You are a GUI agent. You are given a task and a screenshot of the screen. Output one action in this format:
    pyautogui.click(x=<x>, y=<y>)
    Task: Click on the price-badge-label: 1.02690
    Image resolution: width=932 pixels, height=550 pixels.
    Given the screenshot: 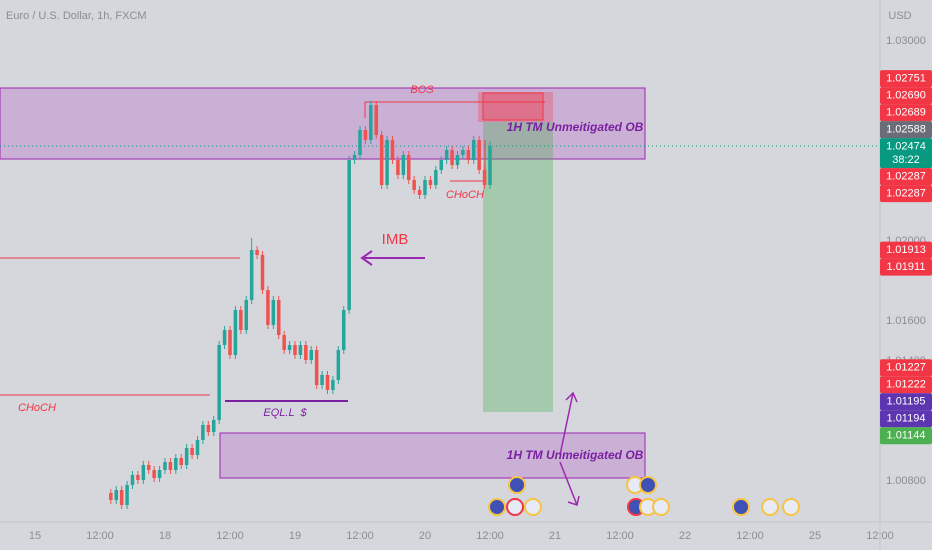 What is the action you would take?
    pyautogui.click(x=906, y=96)
    